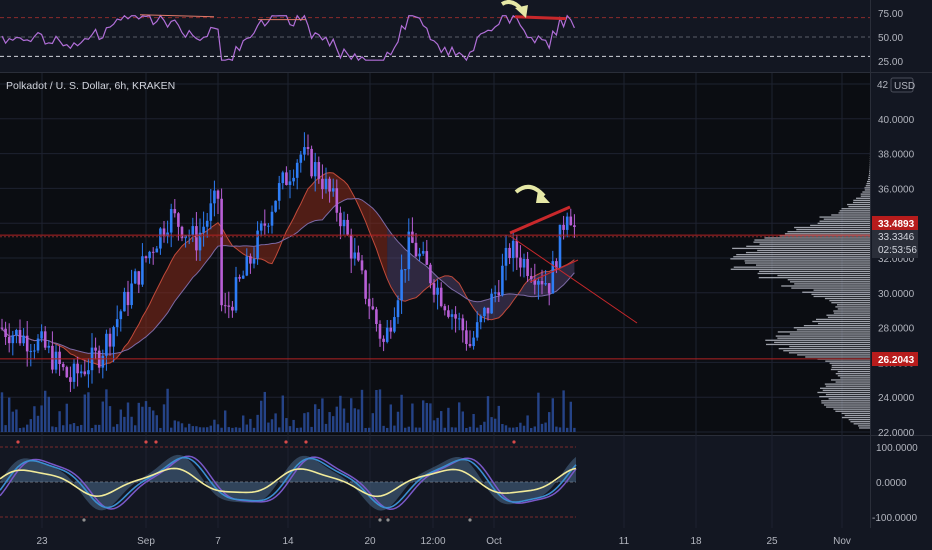 This screenshot has height=550, width=932. I want to click on oscillator-tick-label: 0.0000, so click(891, 483).